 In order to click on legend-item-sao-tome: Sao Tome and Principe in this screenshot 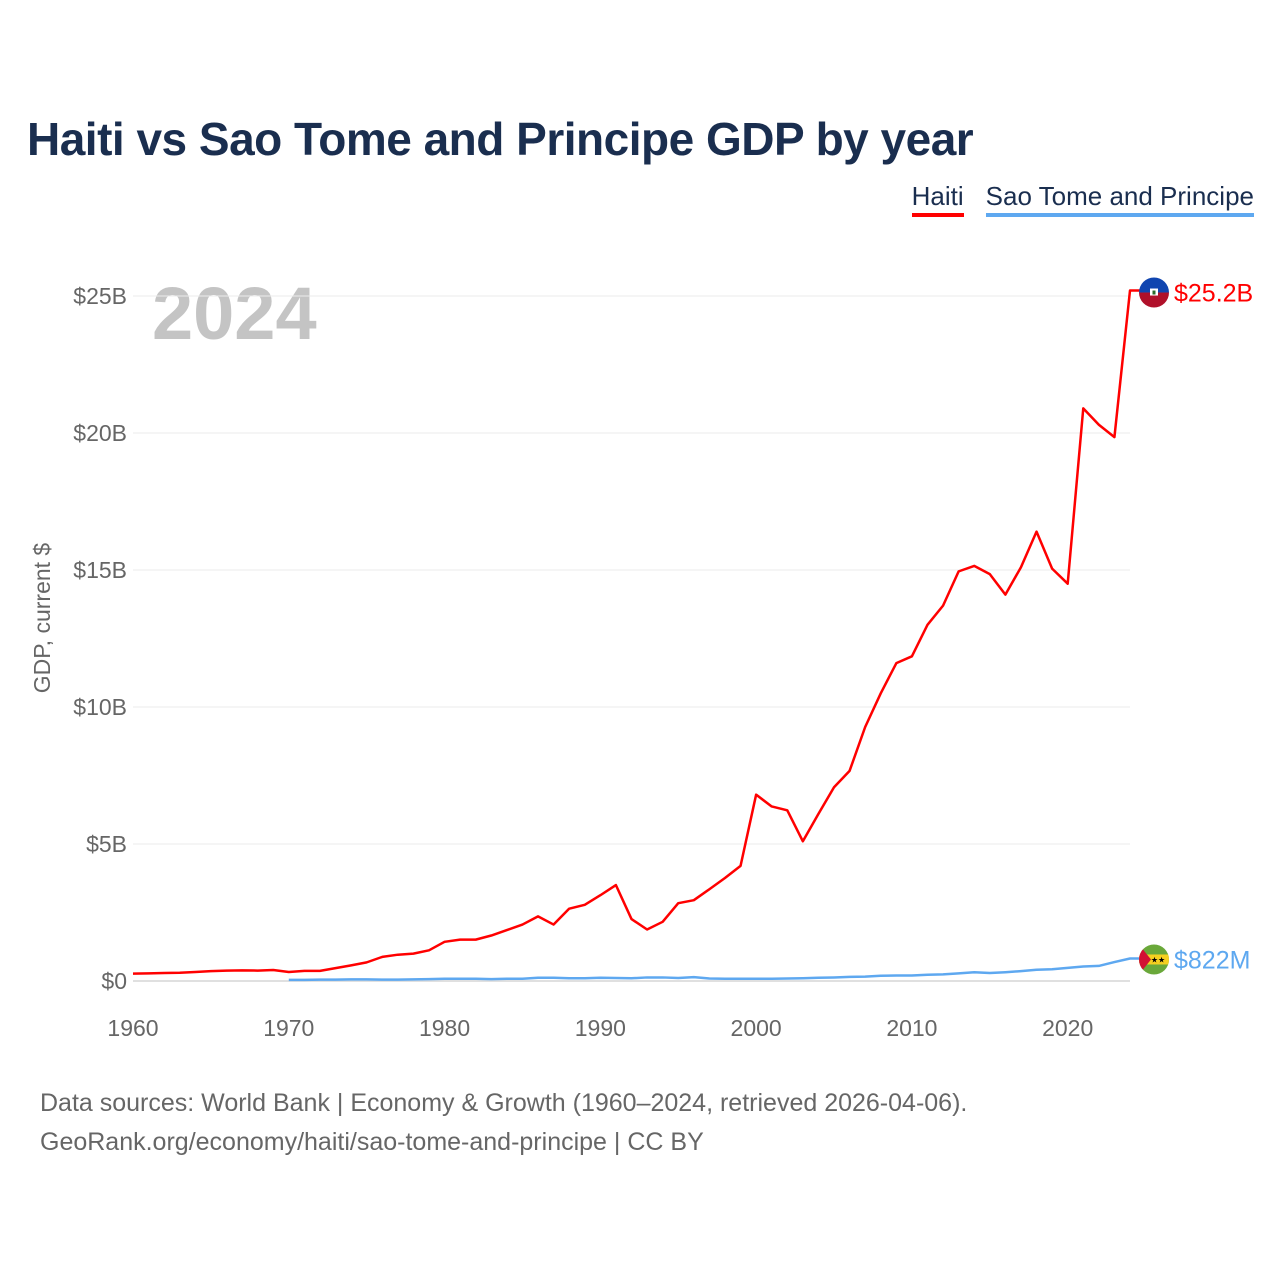, I will do `click(1119, 199)`.